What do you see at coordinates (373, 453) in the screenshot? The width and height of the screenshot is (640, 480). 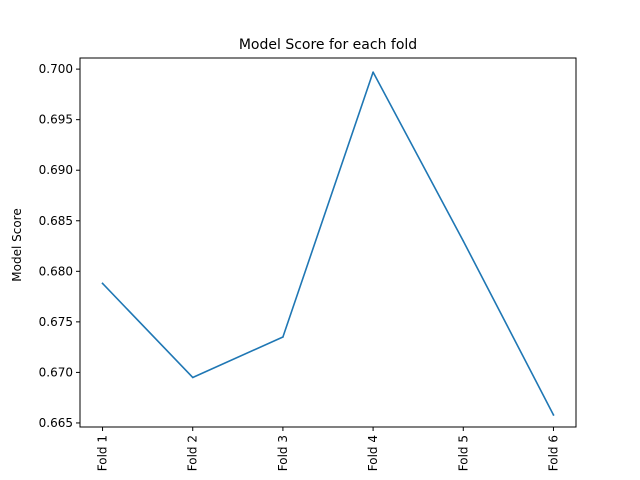 I see `x-tick-label: Fold 4` at bounding box center [373, 453].